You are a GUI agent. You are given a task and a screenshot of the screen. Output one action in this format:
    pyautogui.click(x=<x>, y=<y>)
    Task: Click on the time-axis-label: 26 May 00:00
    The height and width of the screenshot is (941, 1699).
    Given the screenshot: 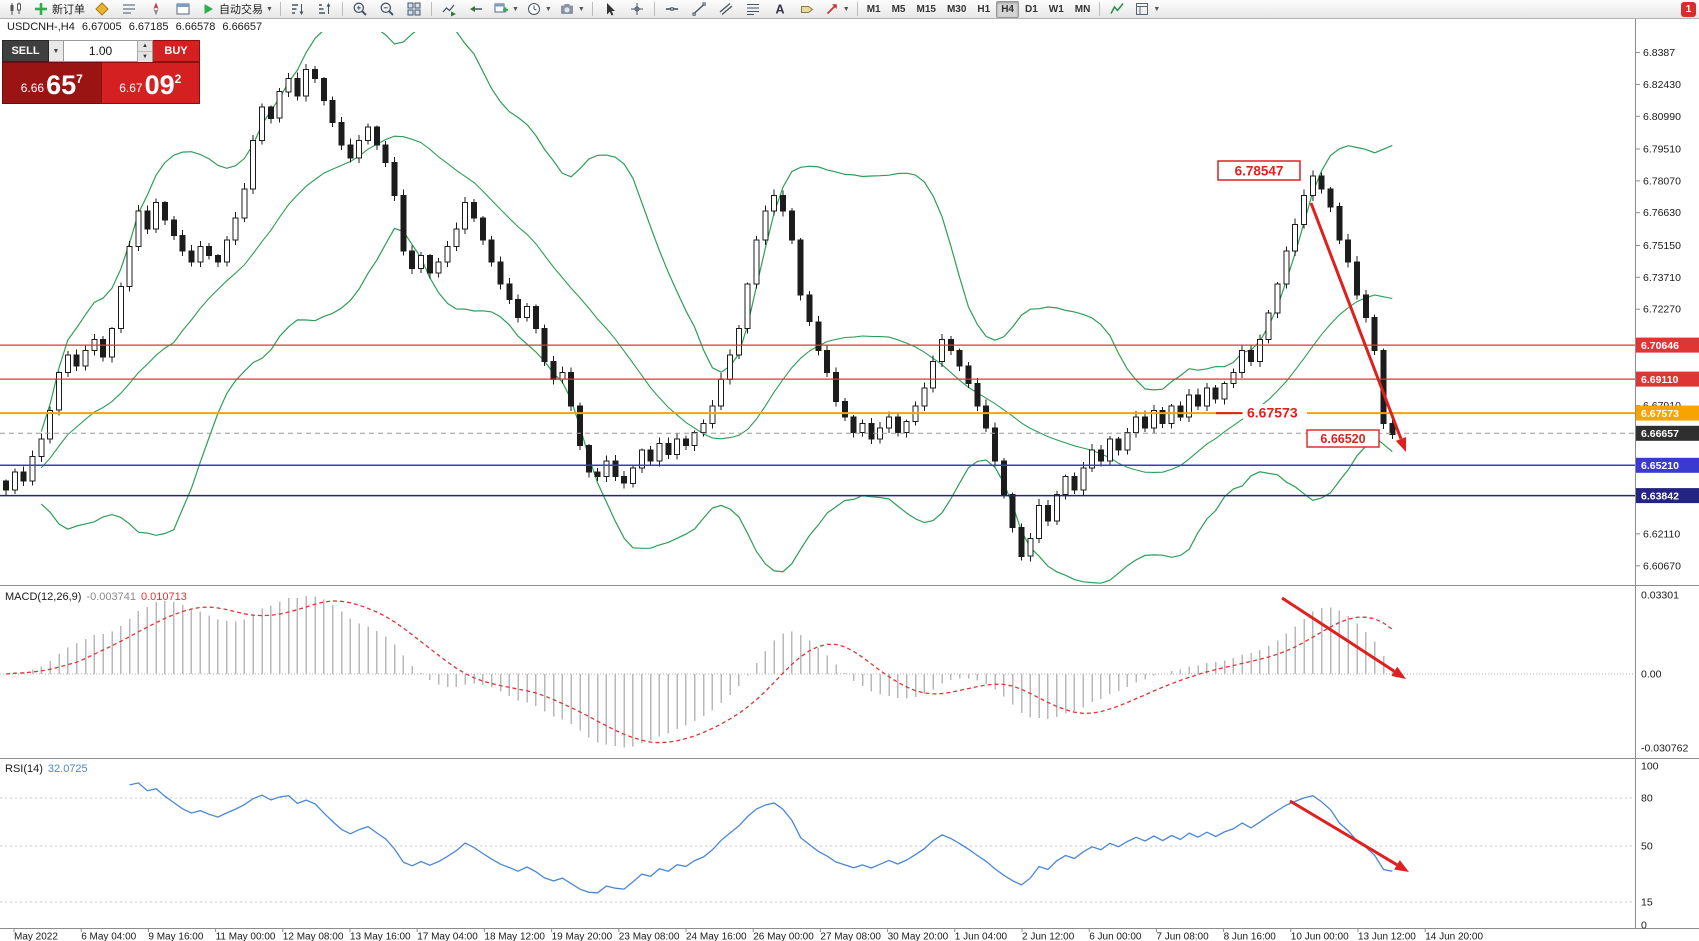 What is the action you would take?
    pyautogui.click(x=783, y=936)
    